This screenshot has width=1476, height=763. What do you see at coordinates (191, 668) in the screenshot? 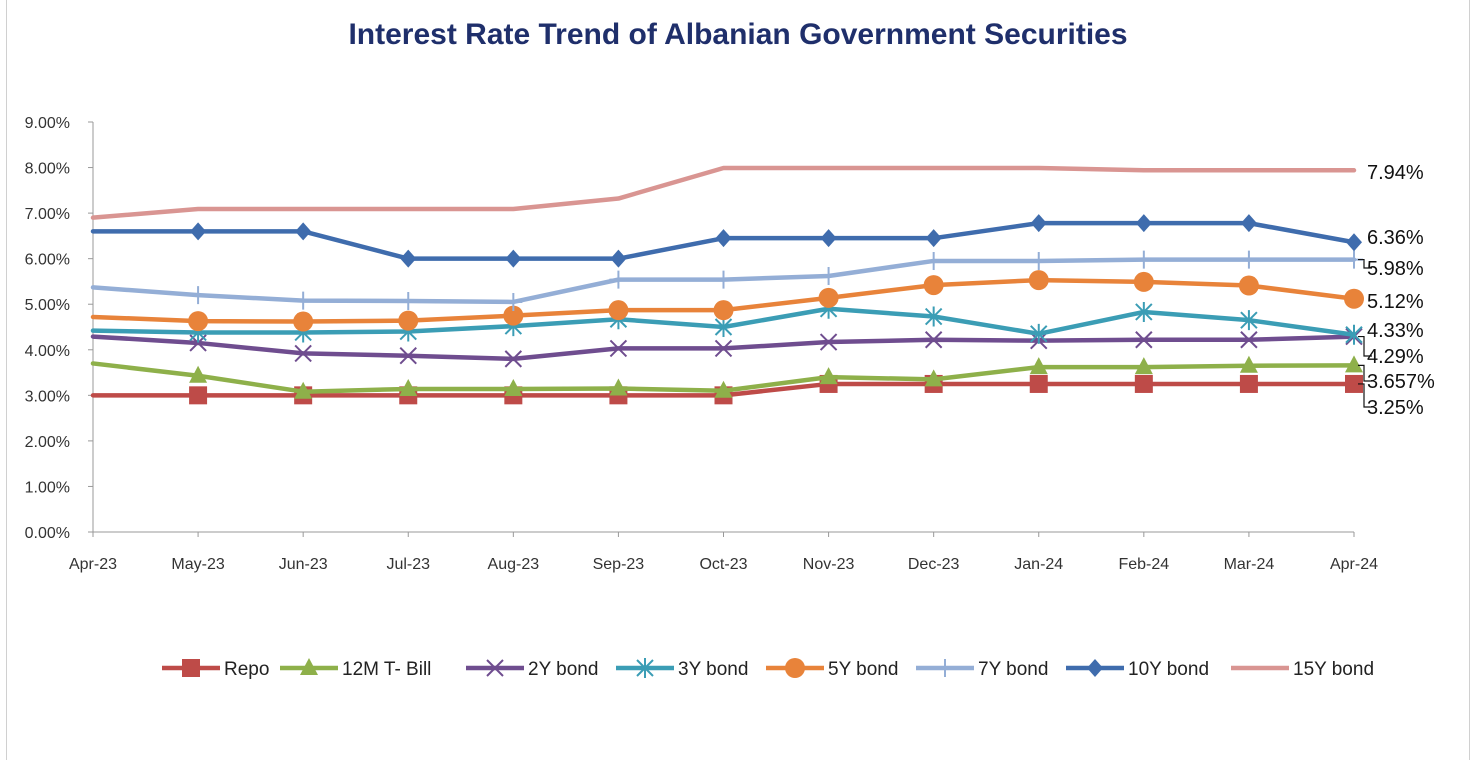
I see `legend-marker-repo` at bounding box center [191, 668].